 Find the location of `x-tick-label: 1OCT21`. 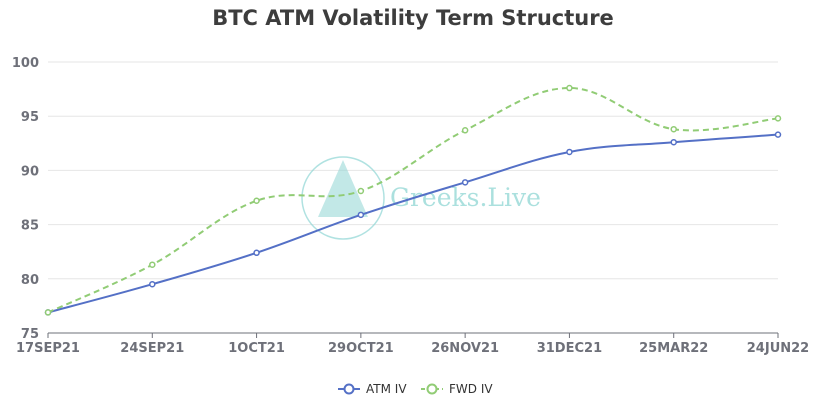

x-tick-label: 1OCT21 is located at coordinates (256, 348).